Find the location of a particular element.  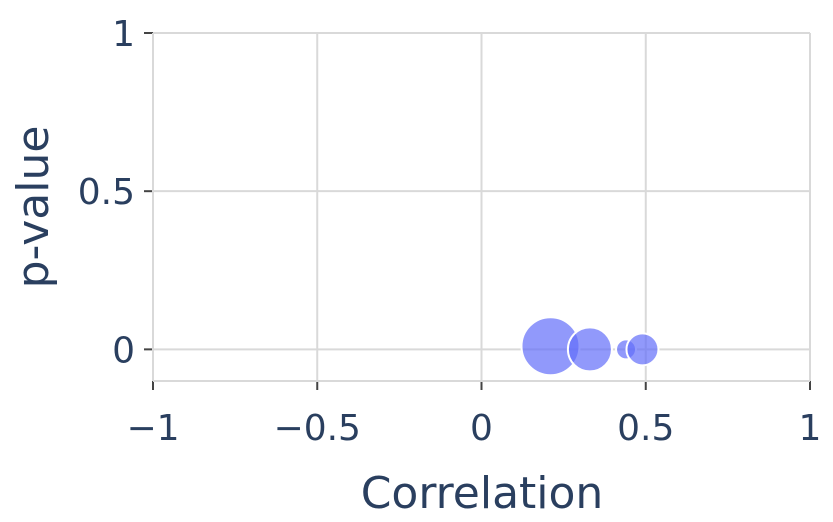

y-tick-labels: 00.51 is located at coordinates (106, 192).